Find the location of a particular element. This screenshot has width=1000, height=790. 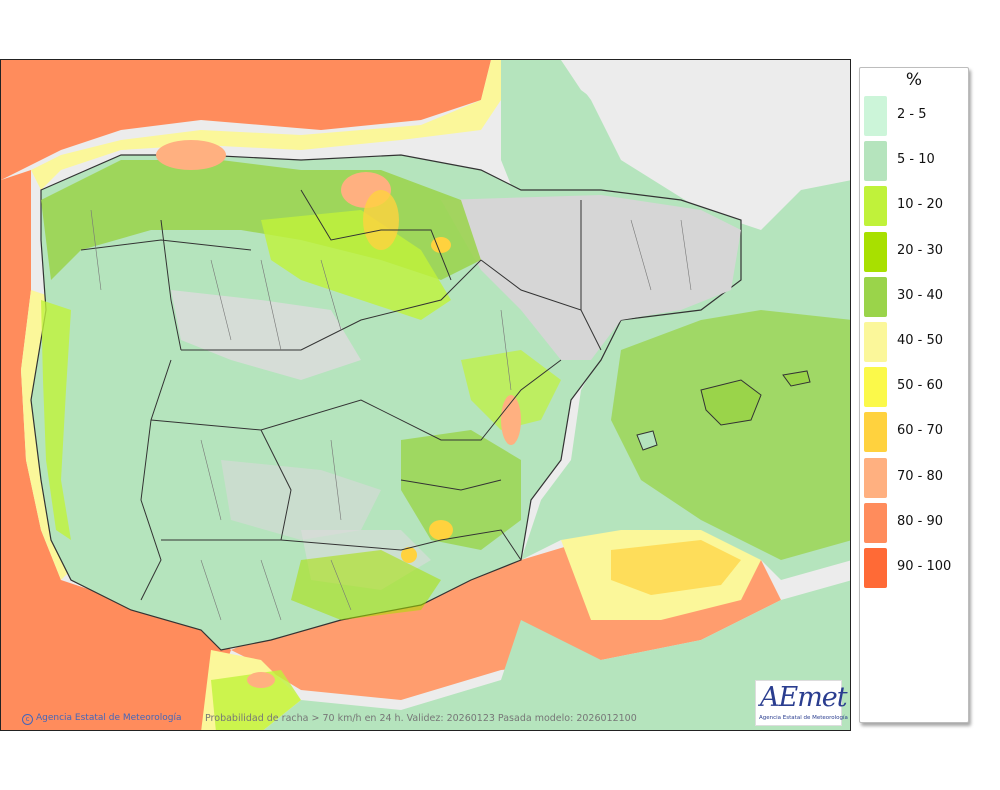

copyright-icon: c is located at coordinates (27, 719).